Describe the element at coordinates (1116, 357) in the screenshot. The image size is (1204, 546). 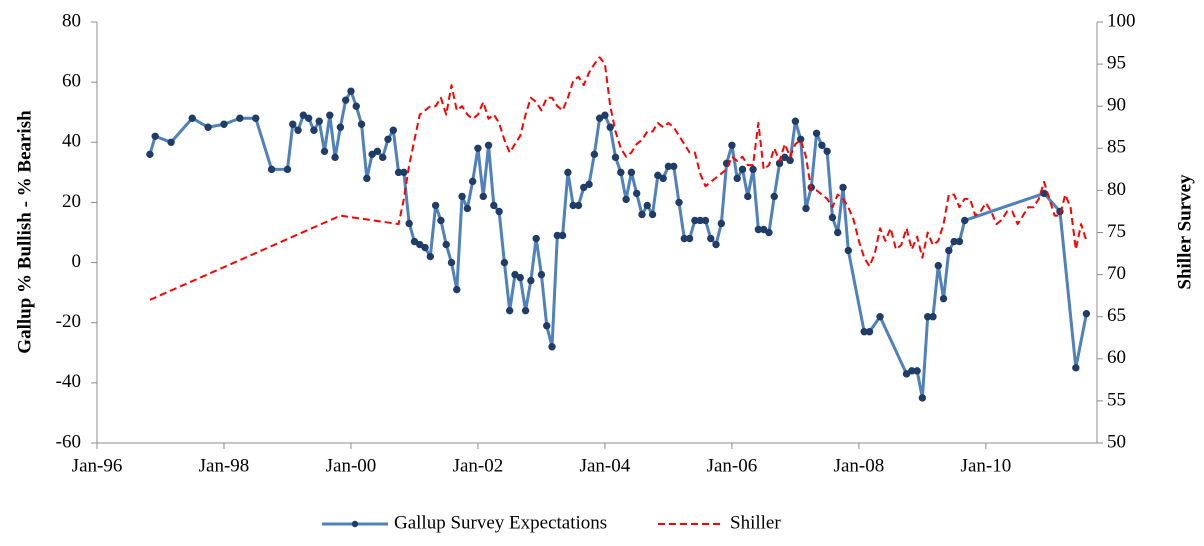
I see `y2-tick-label: 60` at that location.